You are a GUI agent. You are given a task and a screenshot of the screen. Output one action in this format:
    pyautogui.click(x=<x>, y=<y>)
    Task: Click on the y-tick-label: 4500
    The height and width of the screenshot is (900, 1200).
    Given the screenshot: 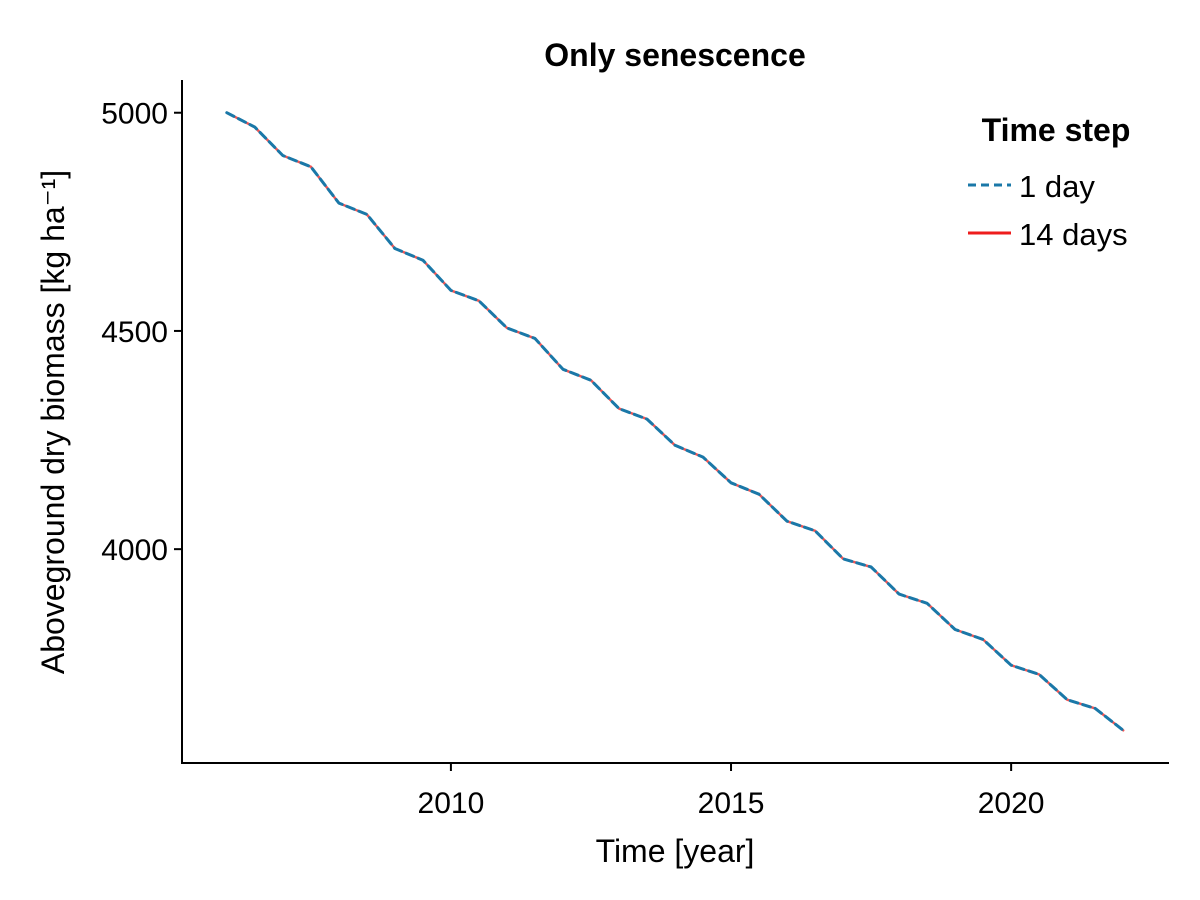 What is the action you would take?
    pyautogui.click(x=134, y=332)
    